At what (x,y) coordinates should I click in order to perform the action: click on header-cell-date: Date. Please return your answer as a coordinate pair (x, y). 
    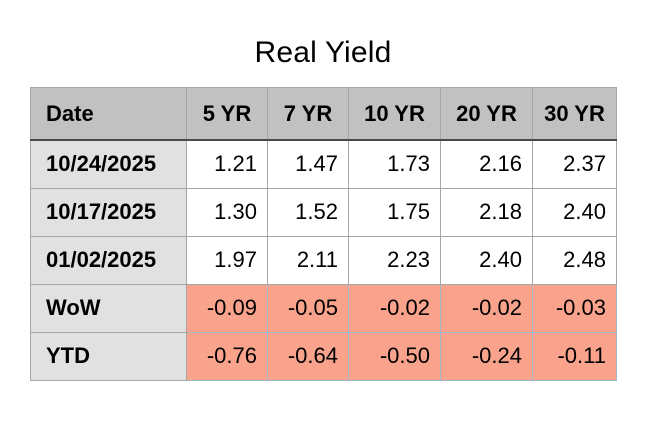
    Looking at the image, I should click on (108, 114).